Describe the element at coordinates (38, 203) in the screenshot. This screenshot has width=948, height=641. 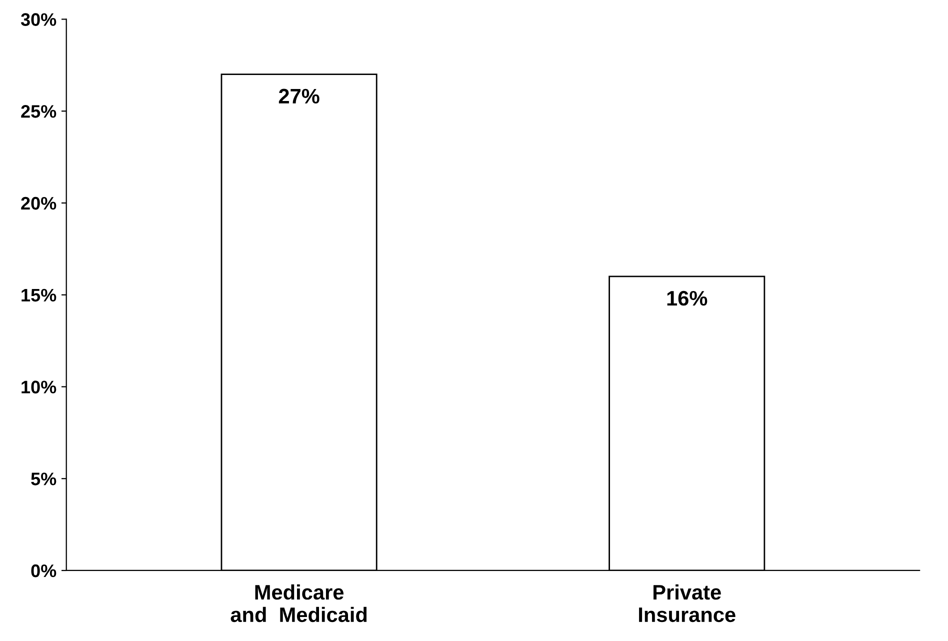
I see `y-tick-label: 20%` at that location.